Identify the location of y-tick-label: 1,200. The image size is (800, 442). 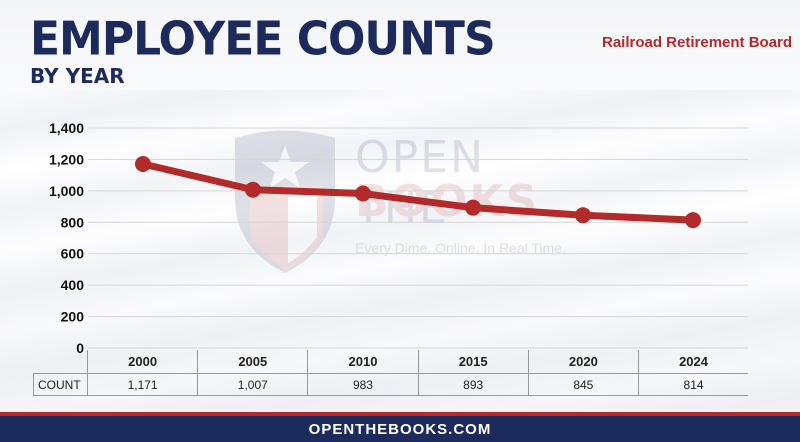
(66, 159).